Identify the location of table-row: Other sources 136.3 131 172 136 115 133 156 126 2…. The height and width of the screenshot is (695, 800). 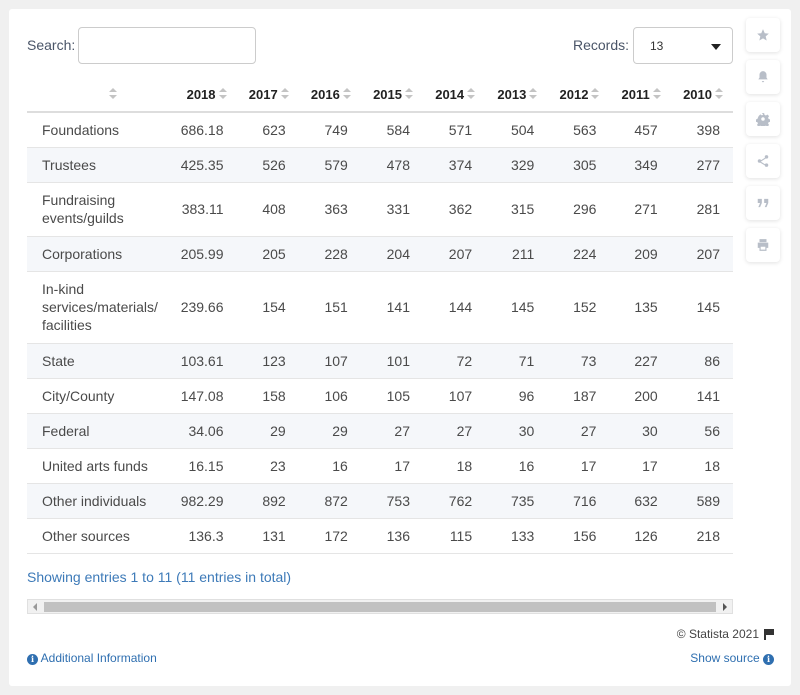
(380, 536).